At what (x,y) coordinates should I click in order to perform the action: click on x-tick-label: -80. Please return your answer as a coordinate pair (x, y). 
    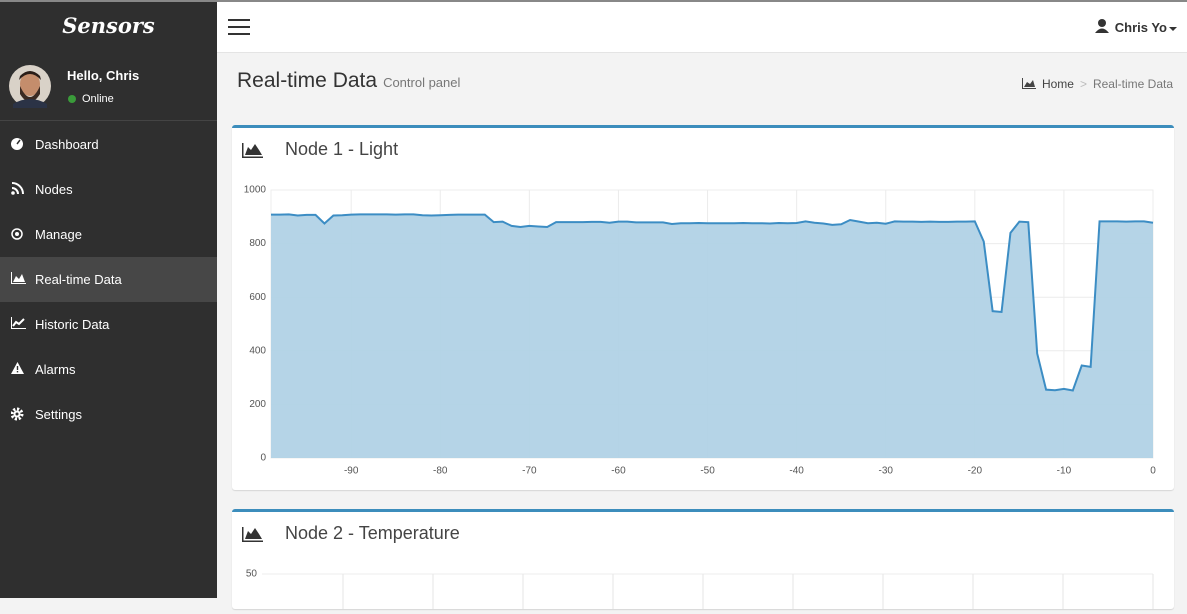
    Looking at the image, I should click on (440, 471).